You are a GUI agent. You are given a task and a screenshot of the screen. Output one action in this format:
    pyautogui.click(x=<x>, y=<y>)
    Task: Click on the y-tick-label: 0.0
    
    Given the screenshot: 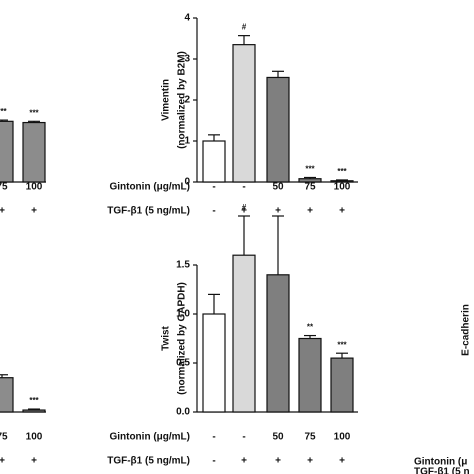 What is the action you would take?
    pyautogui.click(x=183, y=412)
    